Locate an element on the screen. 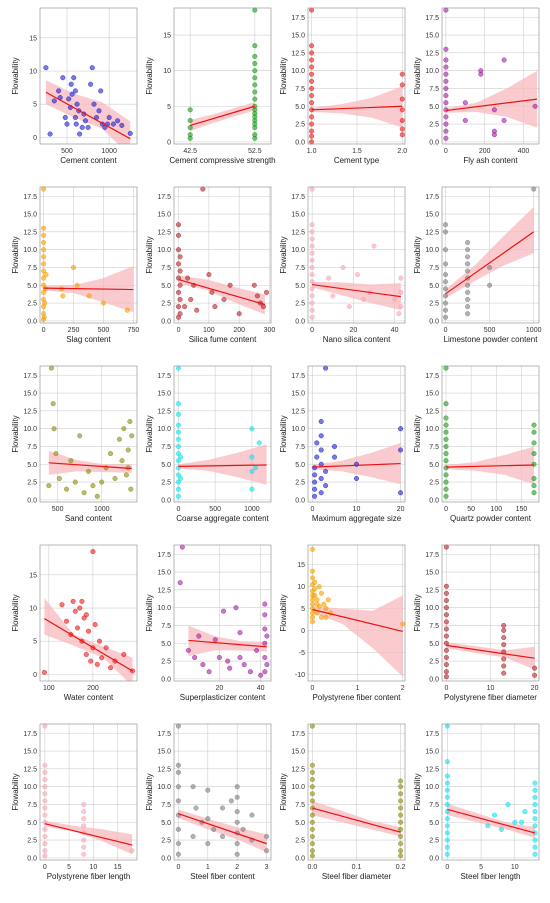 The height and width of the screenshot is (903, 550). x-axis-label: Coarse aggregate content is located at coordinates (222, 518).